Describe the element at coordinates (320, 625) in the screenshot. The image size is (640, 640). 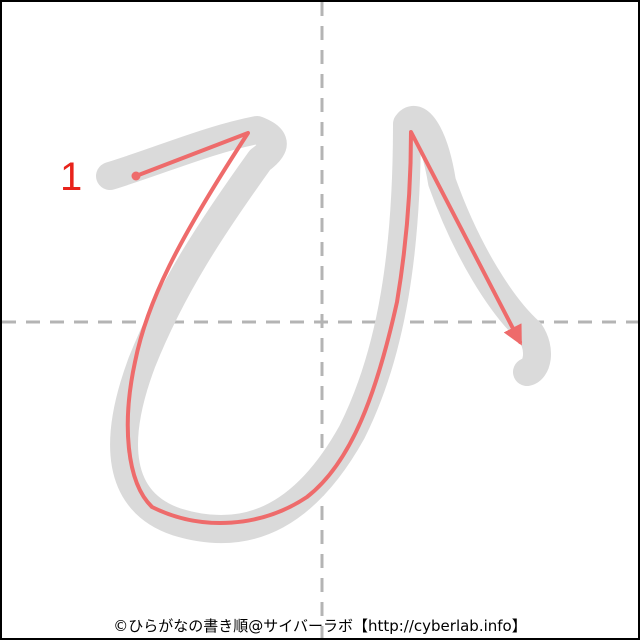
I see `copyright-credit: ©ひらがなの書き順@サイバーラボ【http://cyberlab.info】` at that location.